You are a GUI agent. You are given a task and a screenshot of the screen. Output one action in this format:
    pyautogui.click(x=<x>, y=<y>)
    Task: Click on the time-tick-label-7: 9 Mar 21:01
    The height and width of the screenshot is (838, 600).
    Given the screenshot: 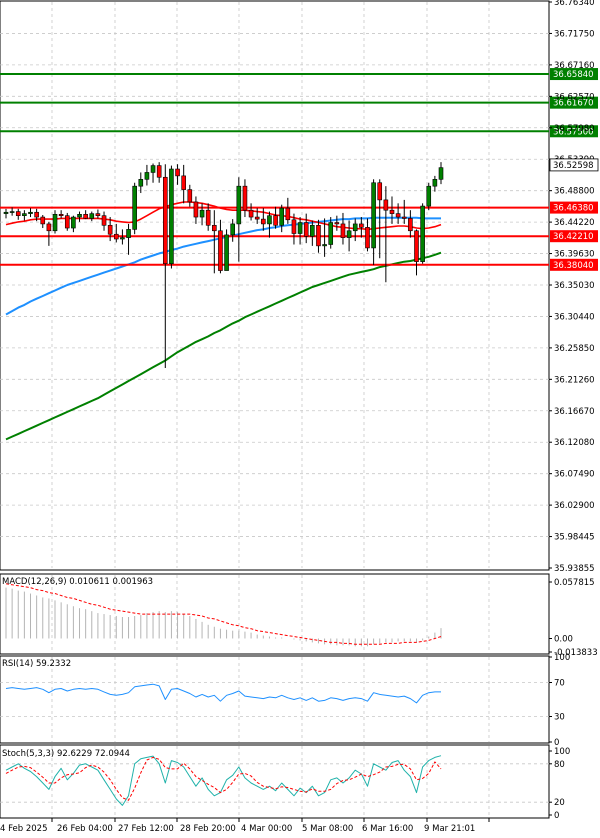 What is the action you would take?
    pyautogui.click(x=449, y=829)
    